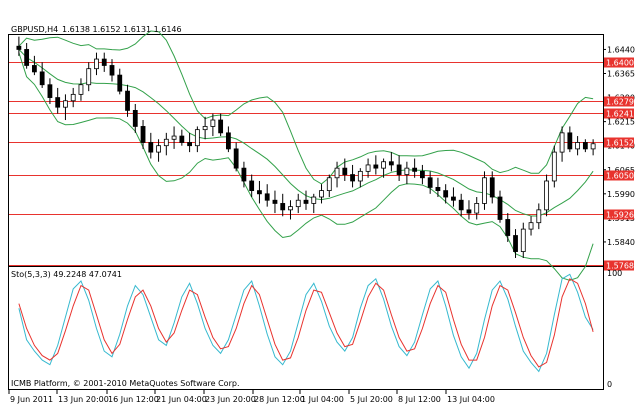 The width and height of the screenshot is (639, 417). I want to click on price-tick-label-6: 1.5990, so click(621, 194).